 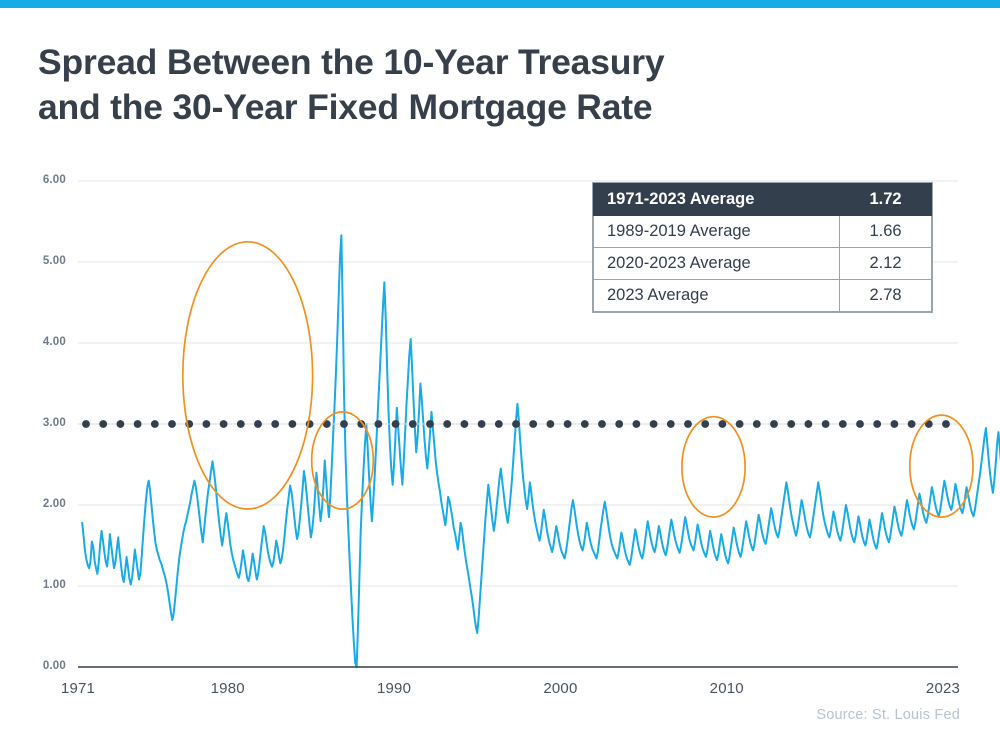 I want to click on table-row: 2020-2023 Average 2.12, so click(x=762, y=263).